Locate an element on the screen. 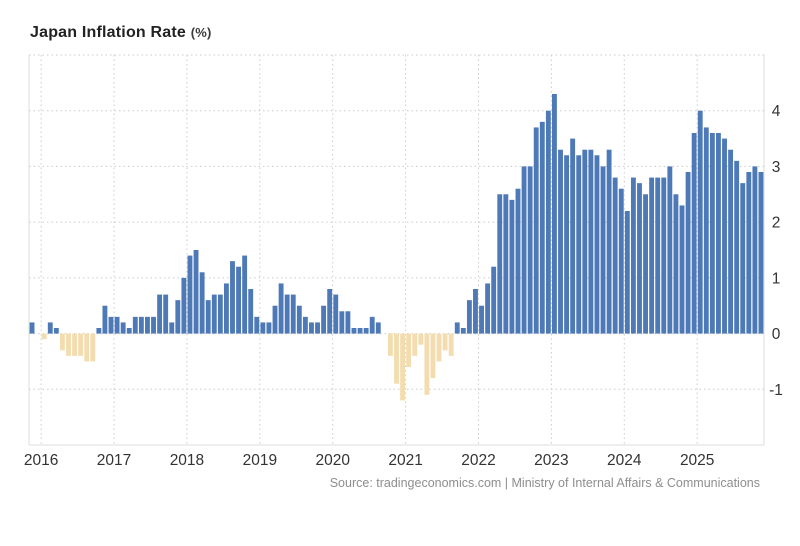 This screenshot has height=546, width=800. y-axis-label: 0 is located at coordinates (776, 334).